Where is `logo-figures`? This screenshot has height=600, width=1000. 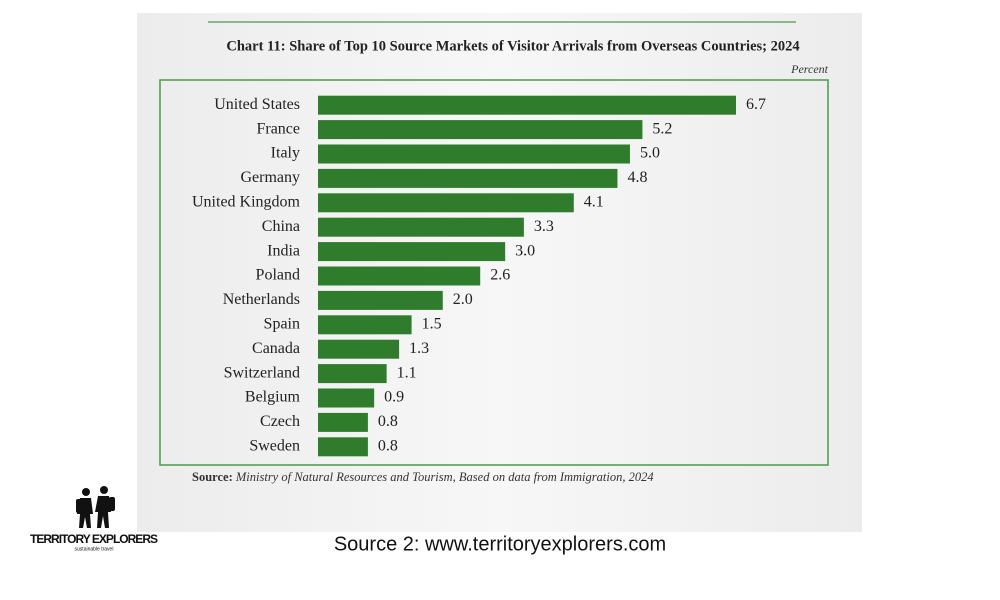
logo-figures is located at coordinates (95, 507).